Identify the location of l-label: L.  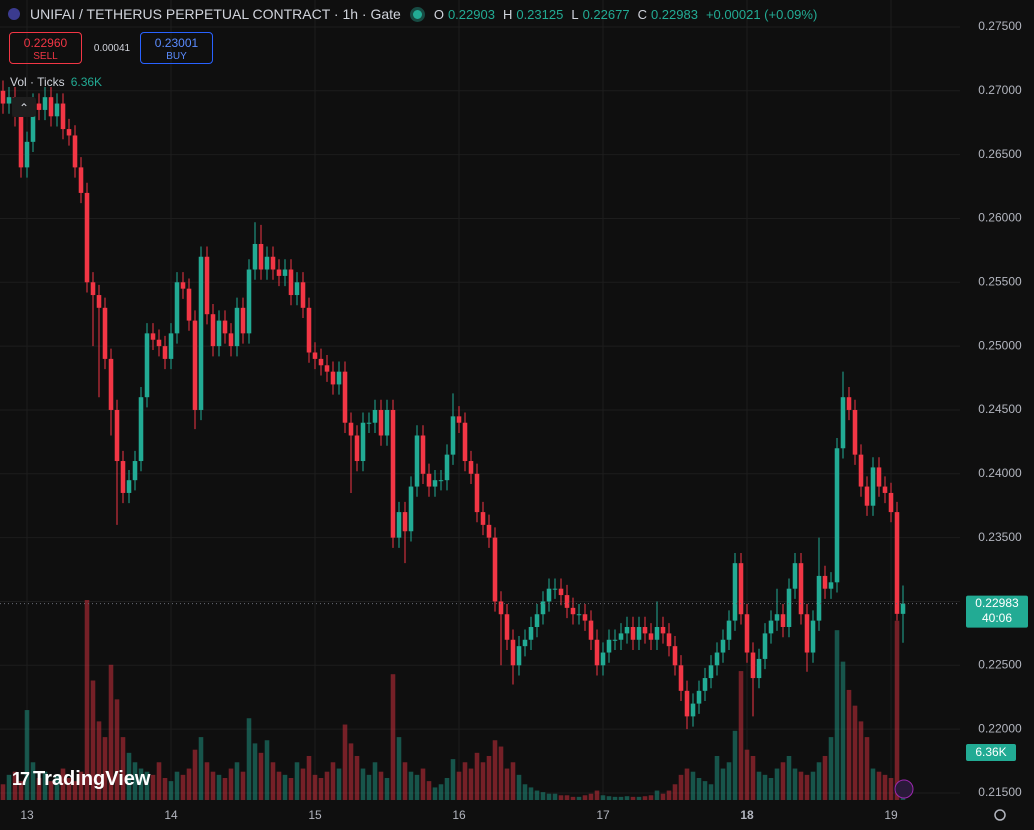
(575, 14).